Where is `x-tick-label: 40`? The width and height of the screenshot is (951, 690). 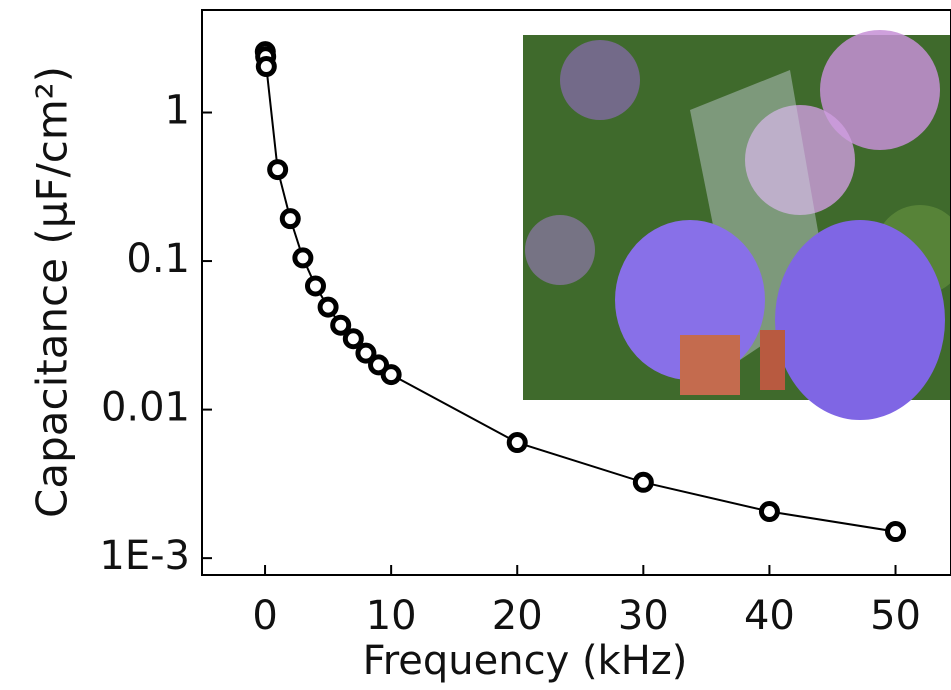 x-tick-label: 40 is located at coordinates (769, 616).